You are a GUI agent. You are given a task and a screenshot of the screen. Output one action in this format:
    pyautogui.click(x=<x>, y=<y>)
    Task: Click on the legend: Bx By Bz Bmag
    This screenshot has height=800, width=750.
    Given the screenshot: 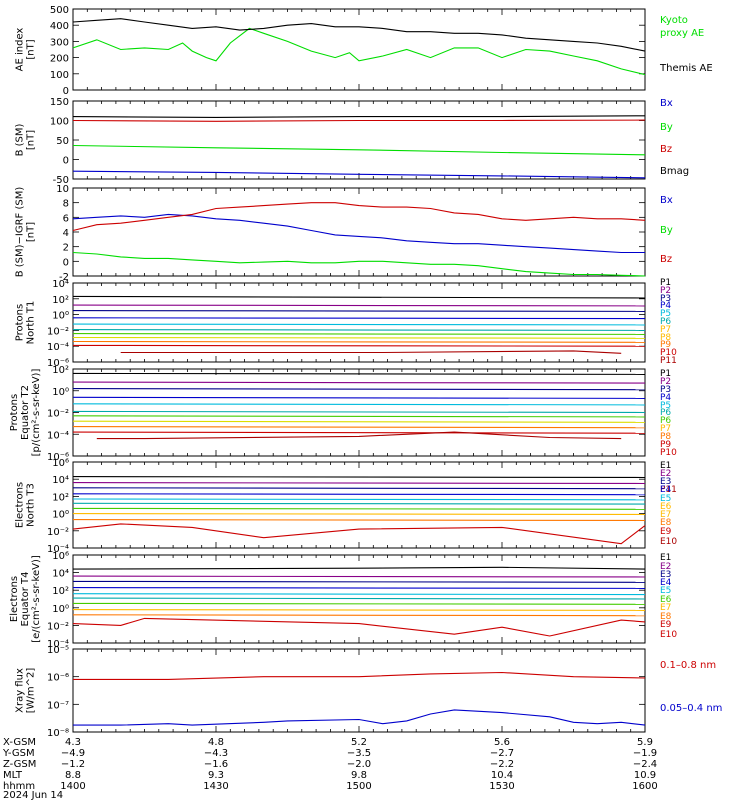 What is the action you would take?
    pyautogui.click(x=674, y=137)
    